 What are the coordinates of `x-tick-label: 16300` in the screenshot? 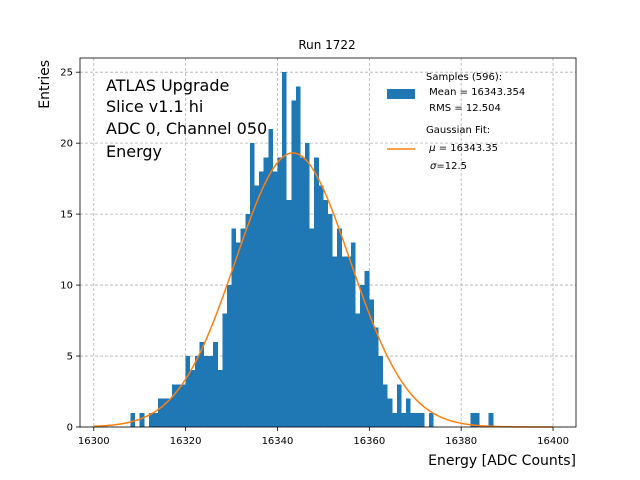 It's located at (94, 441).